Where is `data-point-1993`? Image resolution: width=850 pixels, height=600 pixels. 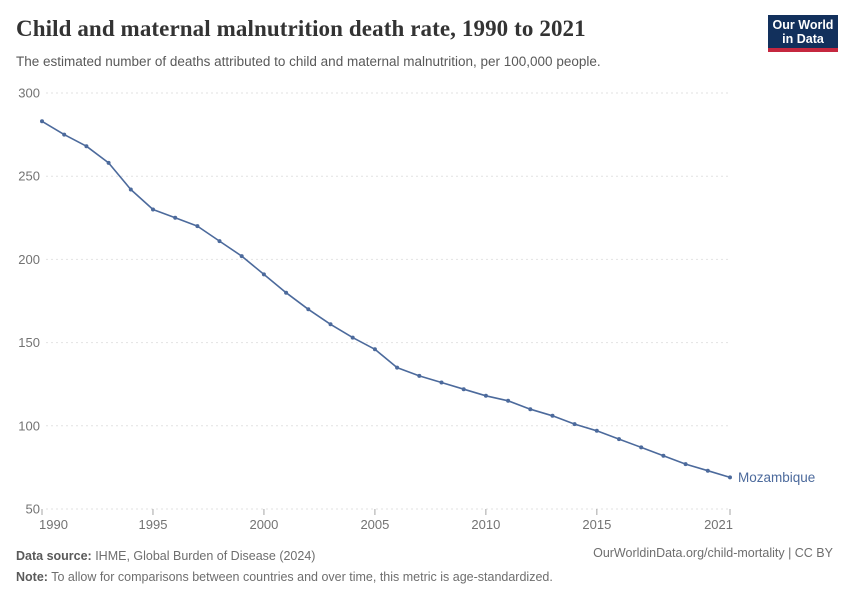
data-point-1993 is located at coordinates (108, 162).